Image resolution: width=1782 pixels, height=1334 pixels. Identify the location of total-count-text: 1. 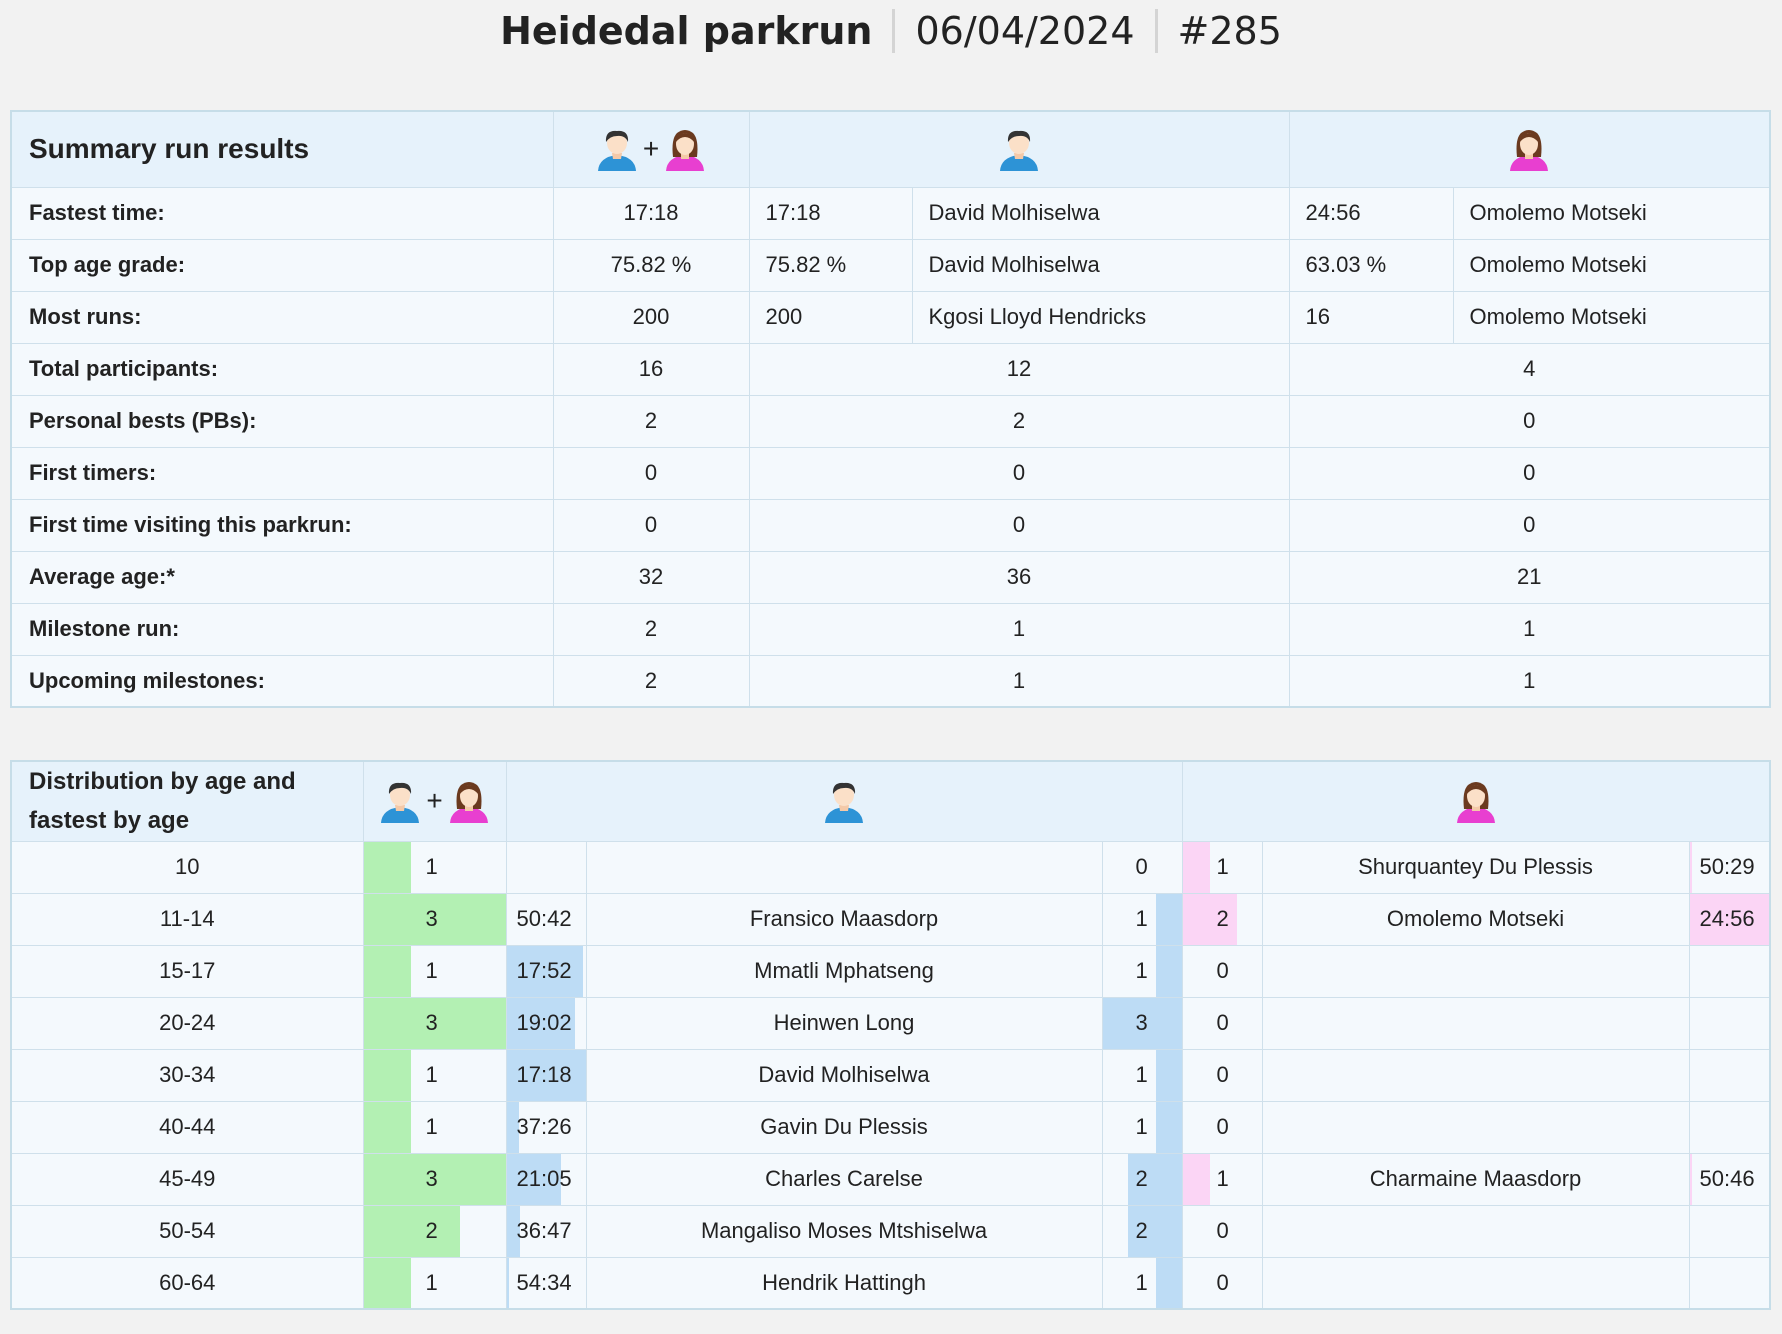
(431, 1126).